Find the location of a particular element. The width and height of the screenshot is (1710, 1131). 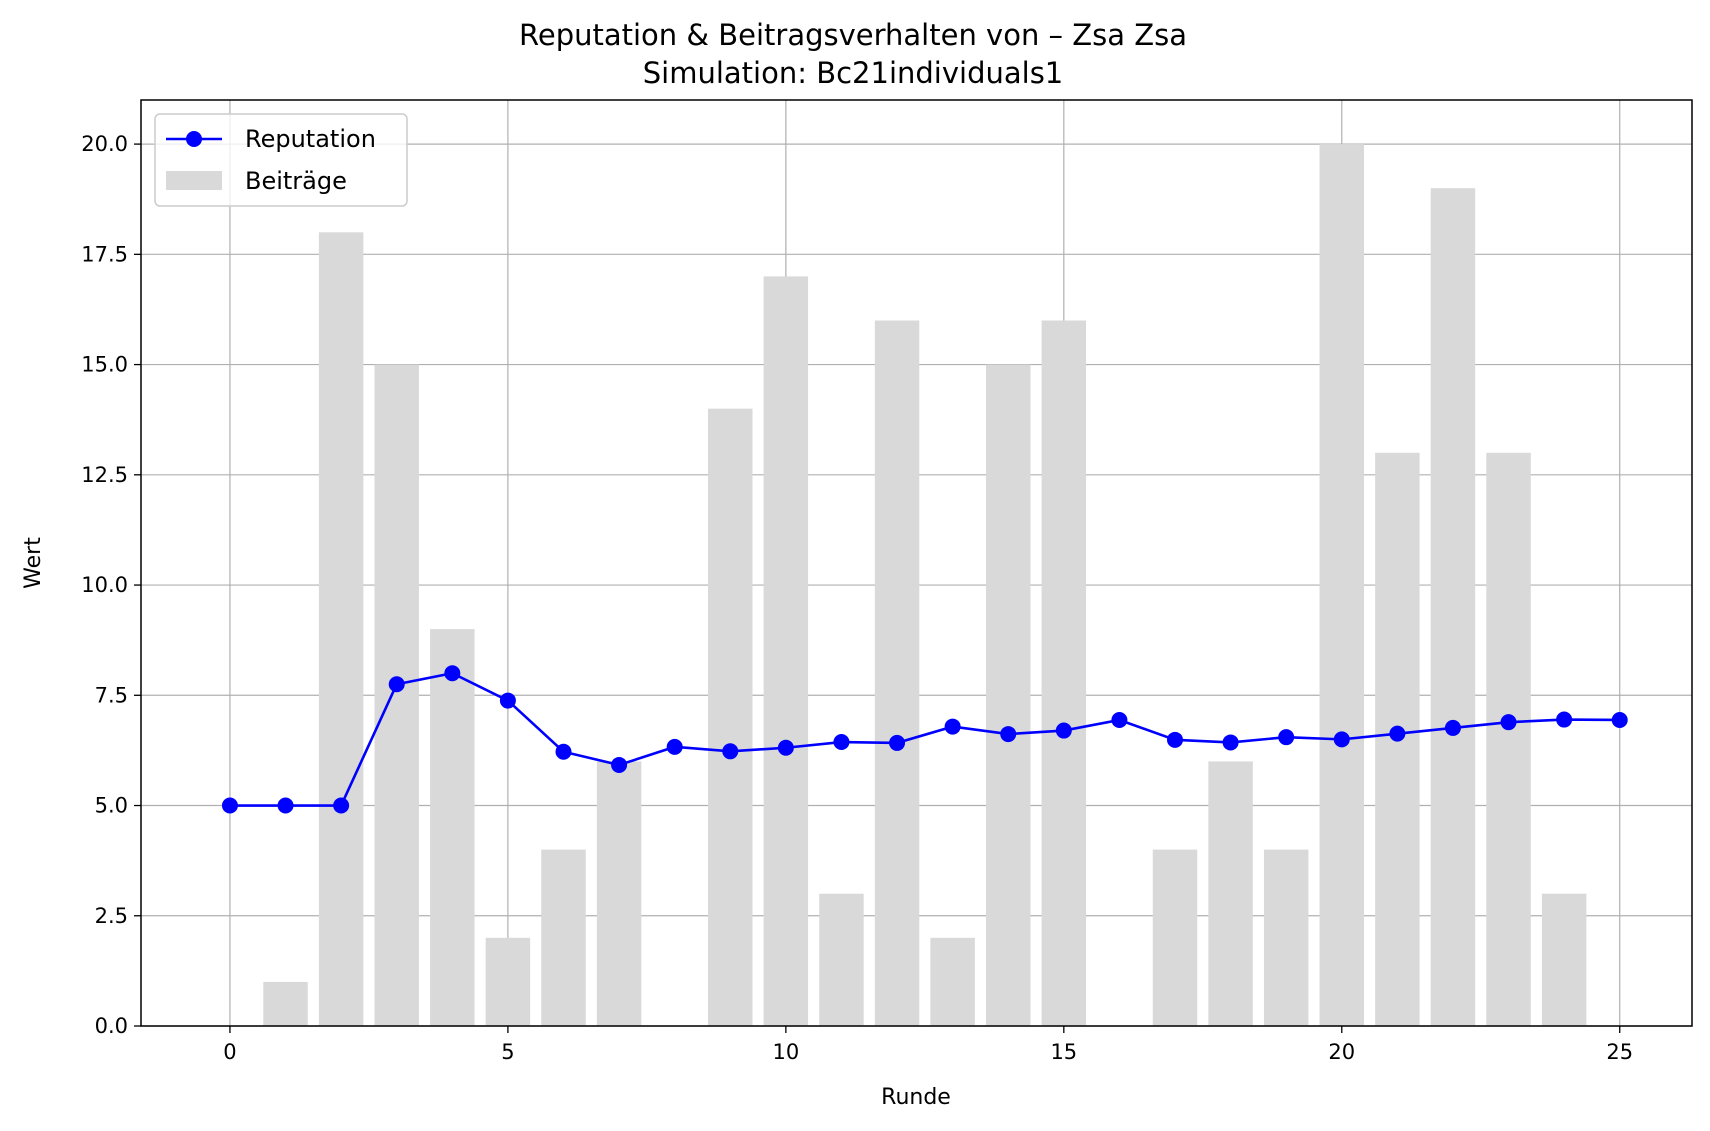

x-tick-label: 20 is located at coordinates (1341, 1052).